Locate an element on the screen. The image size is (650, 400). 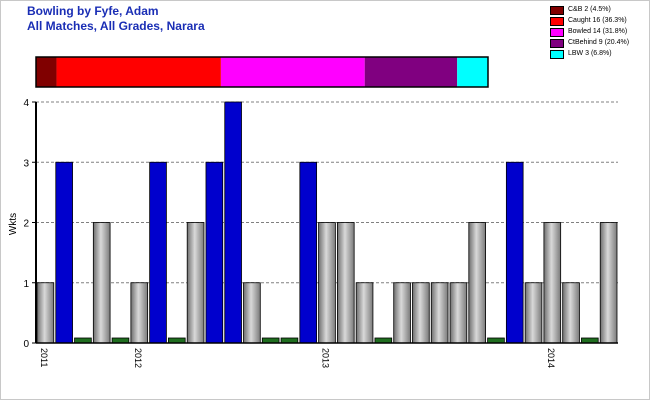
y-tick-label: 0 is located at coordinates (26, 344).